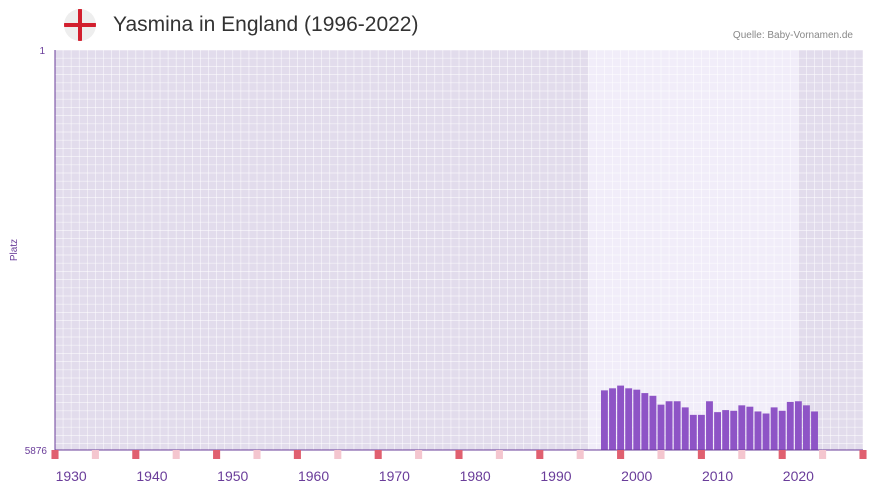  Describe the element at coordinates (806, 427) in the screenshot. I see `bar-2021` at that location.